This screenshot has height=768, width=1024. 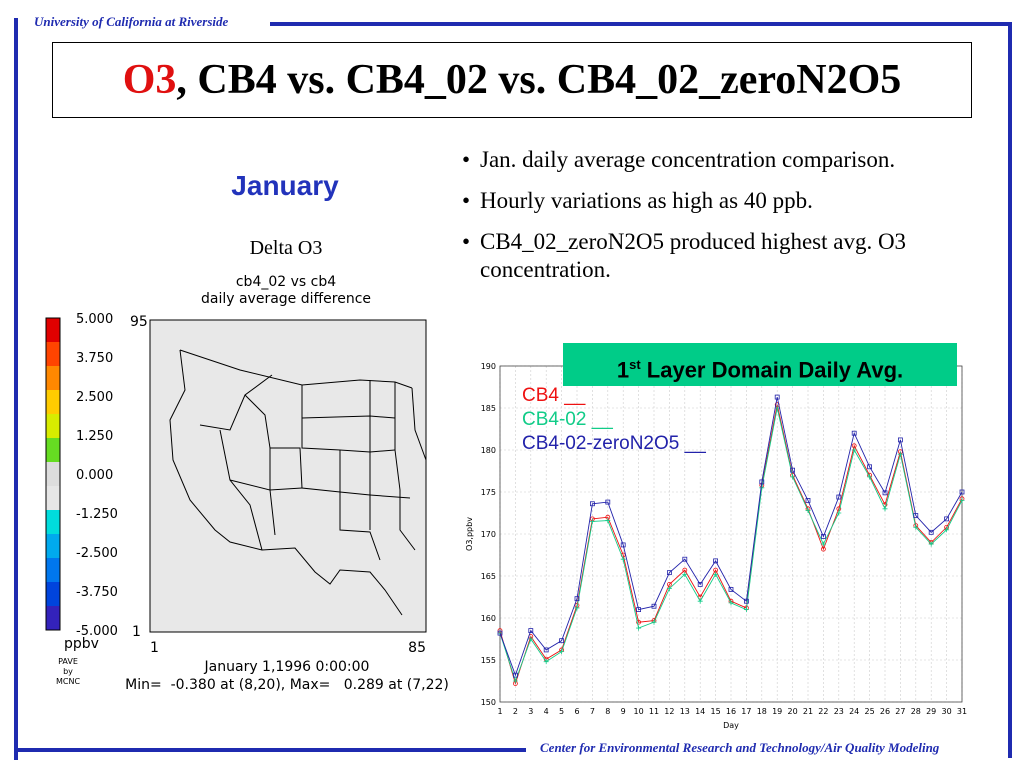 What do you see at coordinates (607, 711) in the screenshot?
I see `x-tick-label: 8` at bounding box center [607, 711].